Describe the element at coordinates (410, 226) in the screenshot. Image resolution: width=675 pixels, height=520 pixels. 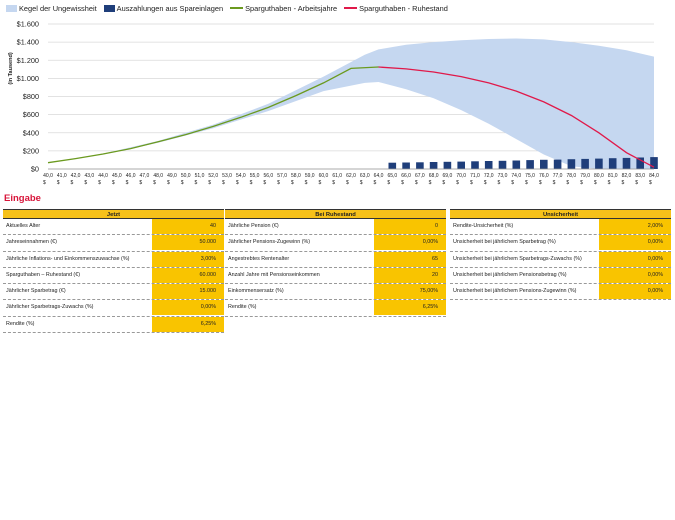
I see `input-pension: 0` at that location.